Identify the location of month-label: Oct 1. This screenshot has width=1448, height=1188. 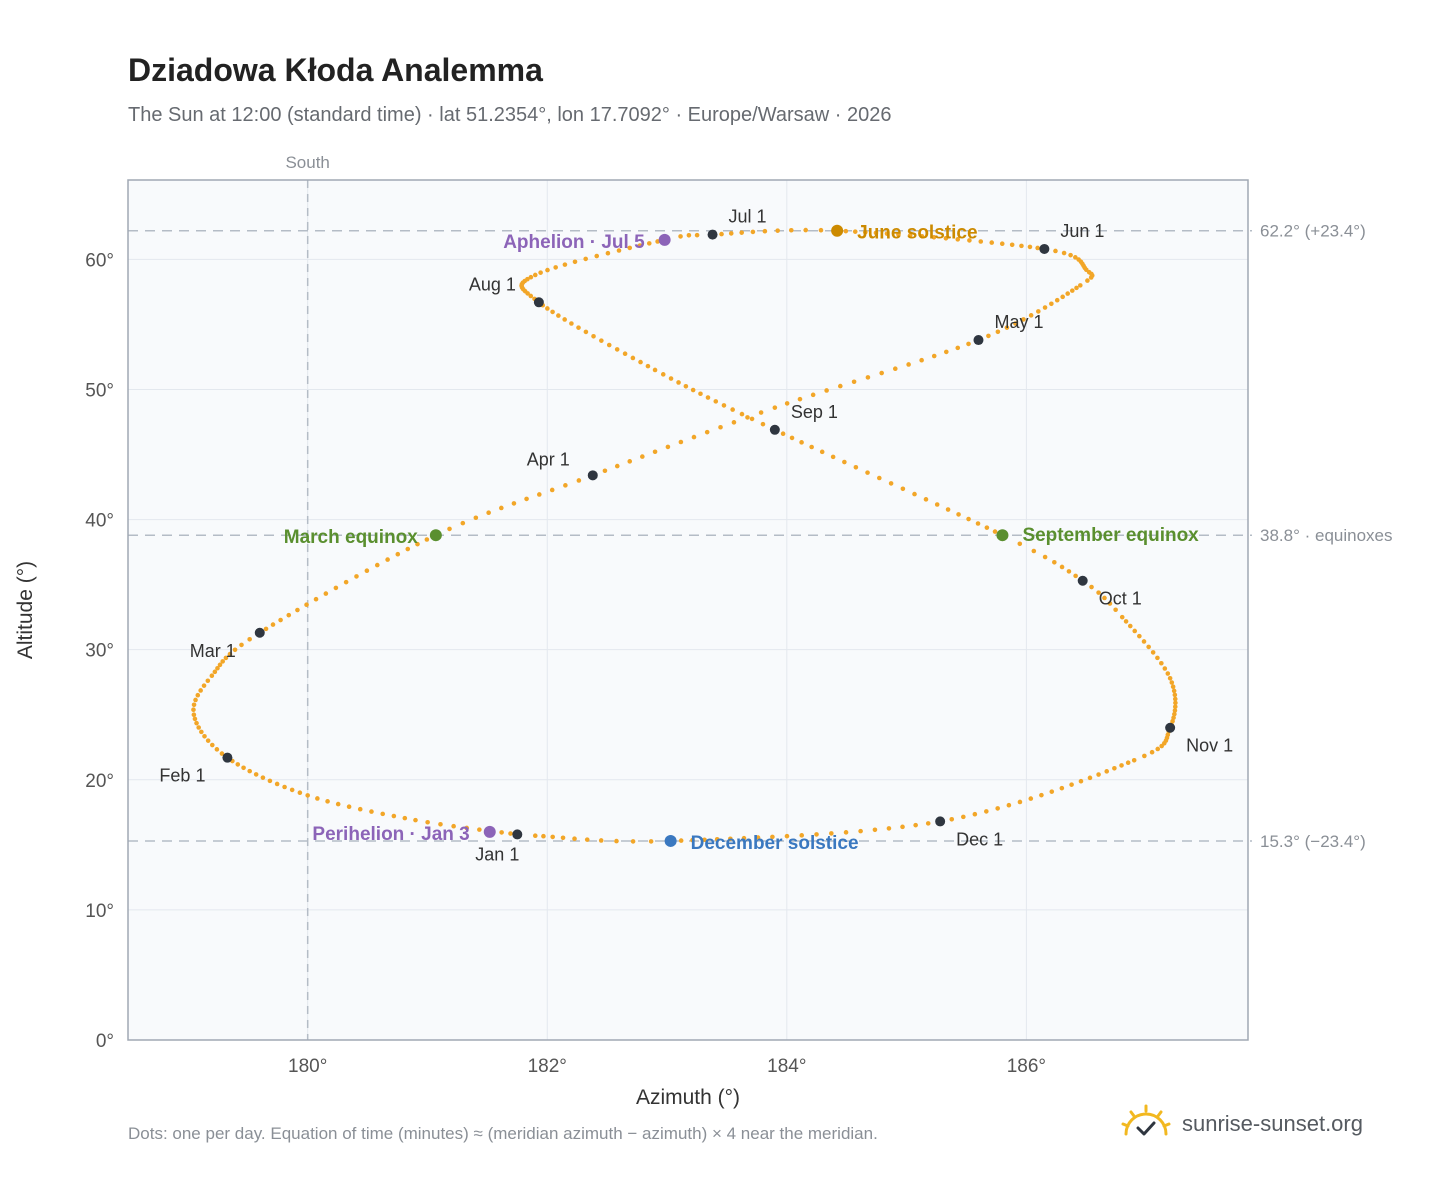
(1120, 599).